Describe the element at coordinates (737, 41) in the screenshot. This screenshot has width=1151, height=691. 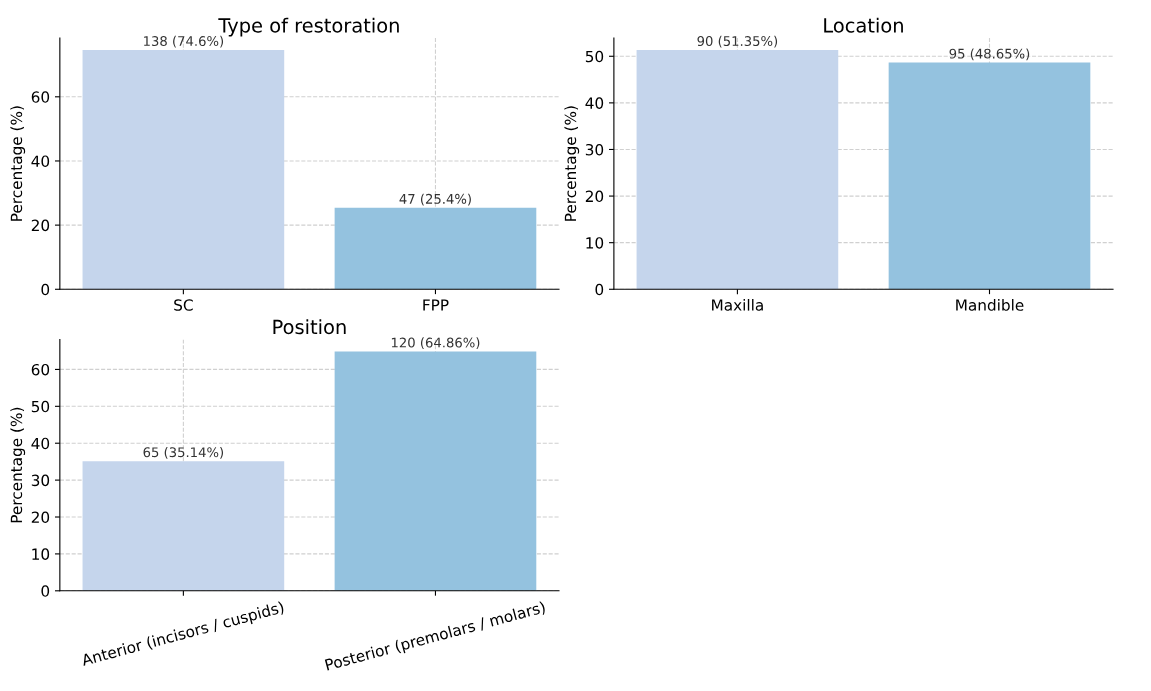
I see `data-label: 90 (51.35%)` at that location.